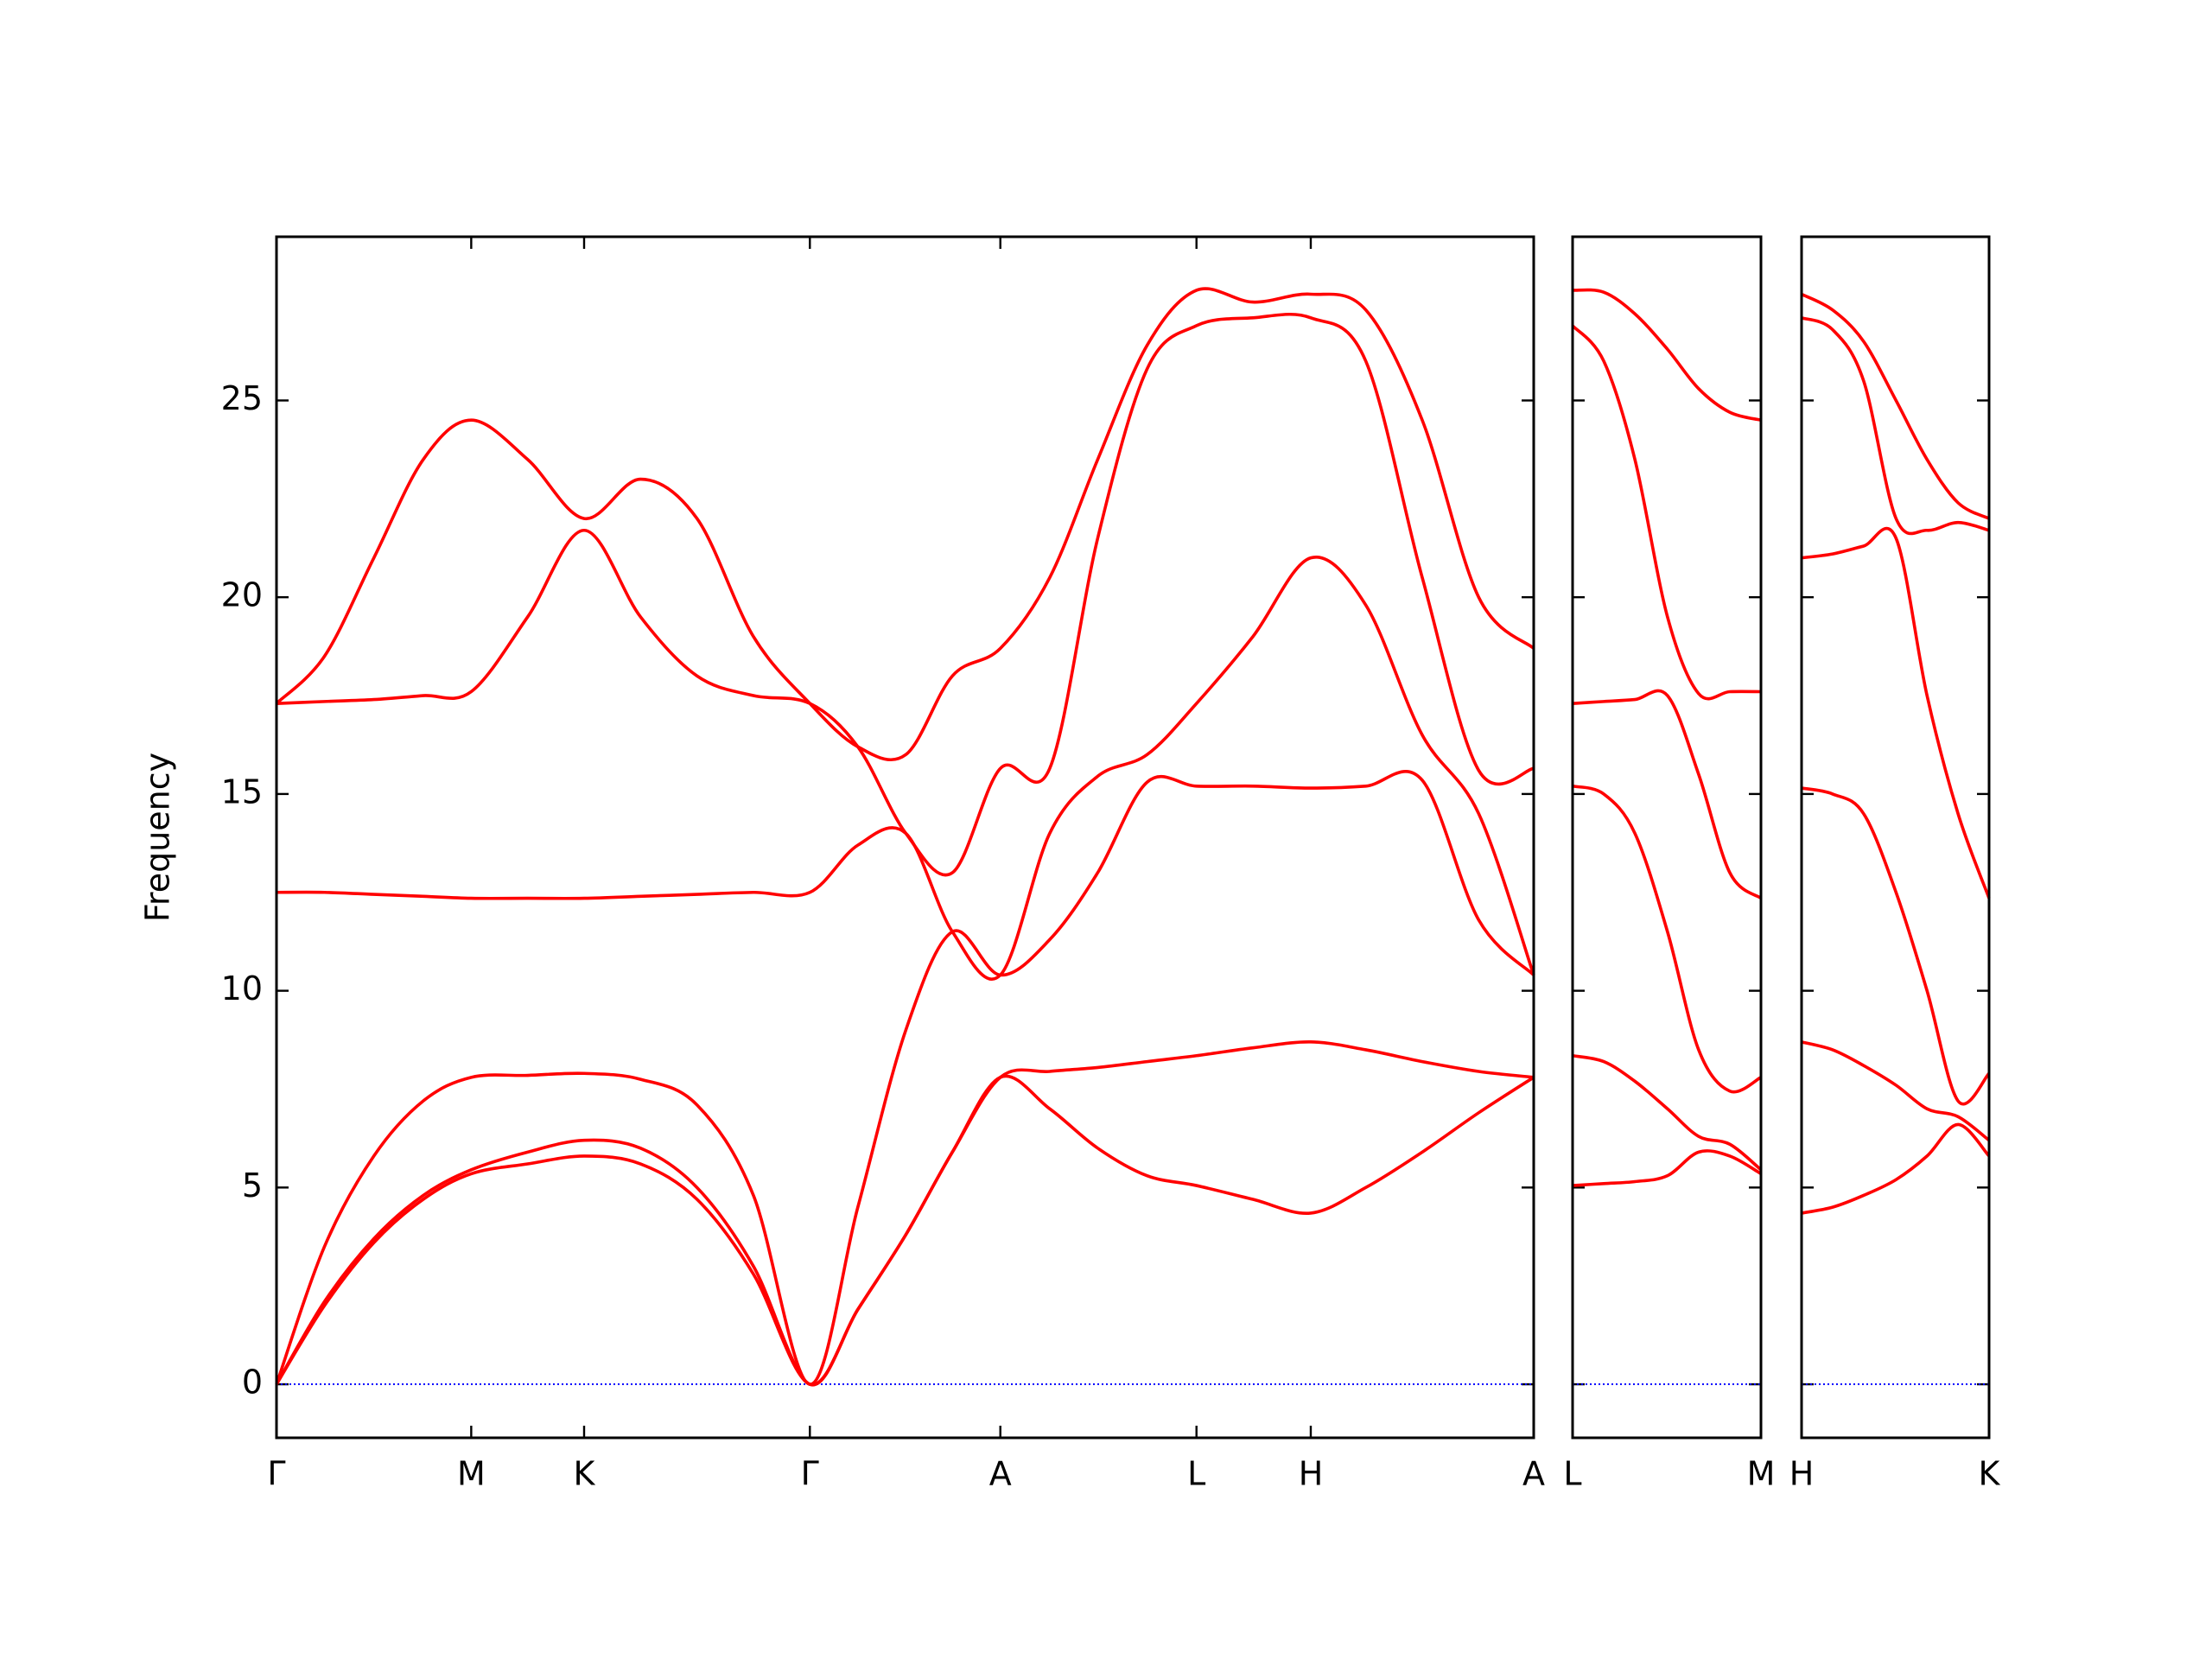 The image size is (2212, 1659). Describe the element at coordinates (252, 1185) in the screenshot. I see `y-tick-label: 5` at that location.